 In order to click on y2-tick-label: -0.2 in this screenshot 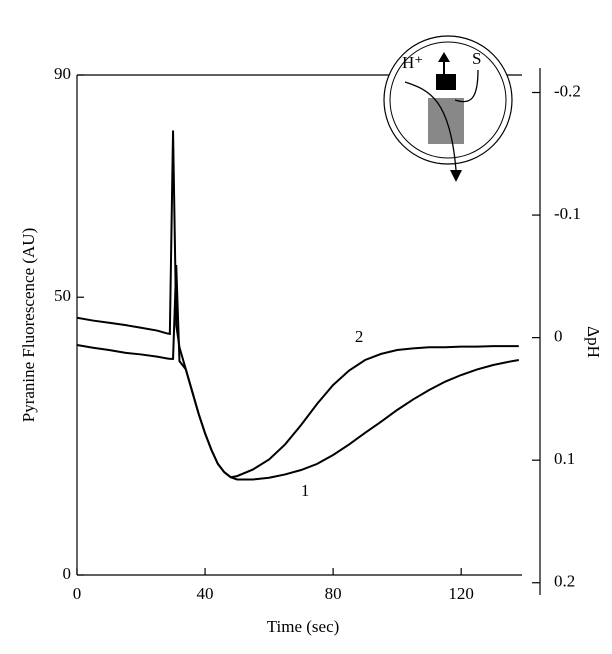, I will do `click(567, 90)`.